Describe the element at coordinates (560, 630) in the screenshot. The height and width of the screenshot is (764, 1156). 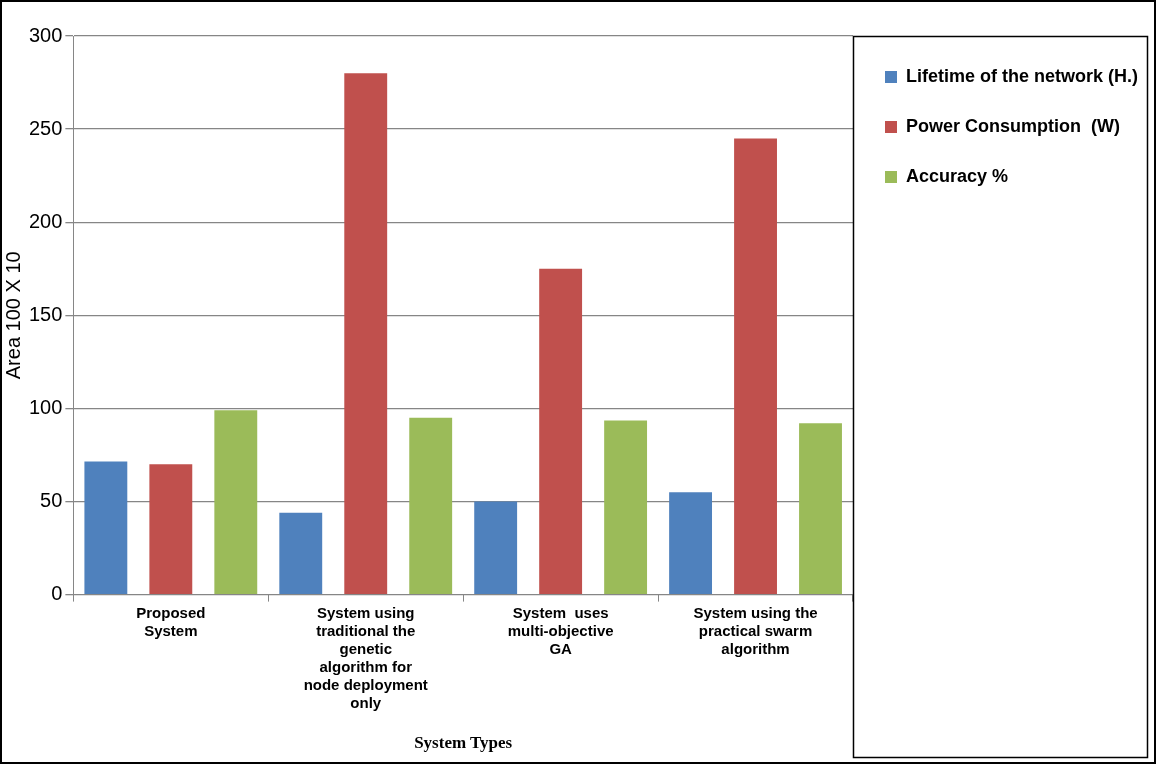
I see `x-tick-label: System uses multi-objective GA` at that location.